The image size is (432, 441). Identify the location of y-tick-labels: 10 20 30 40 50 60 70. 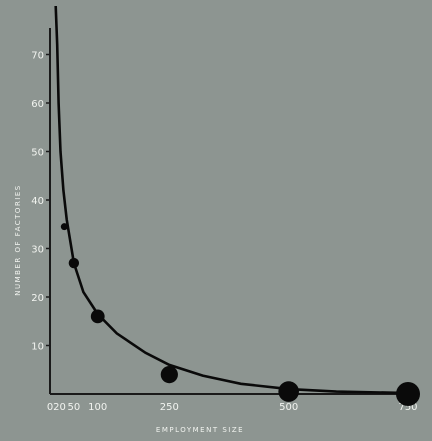
(40, 202).